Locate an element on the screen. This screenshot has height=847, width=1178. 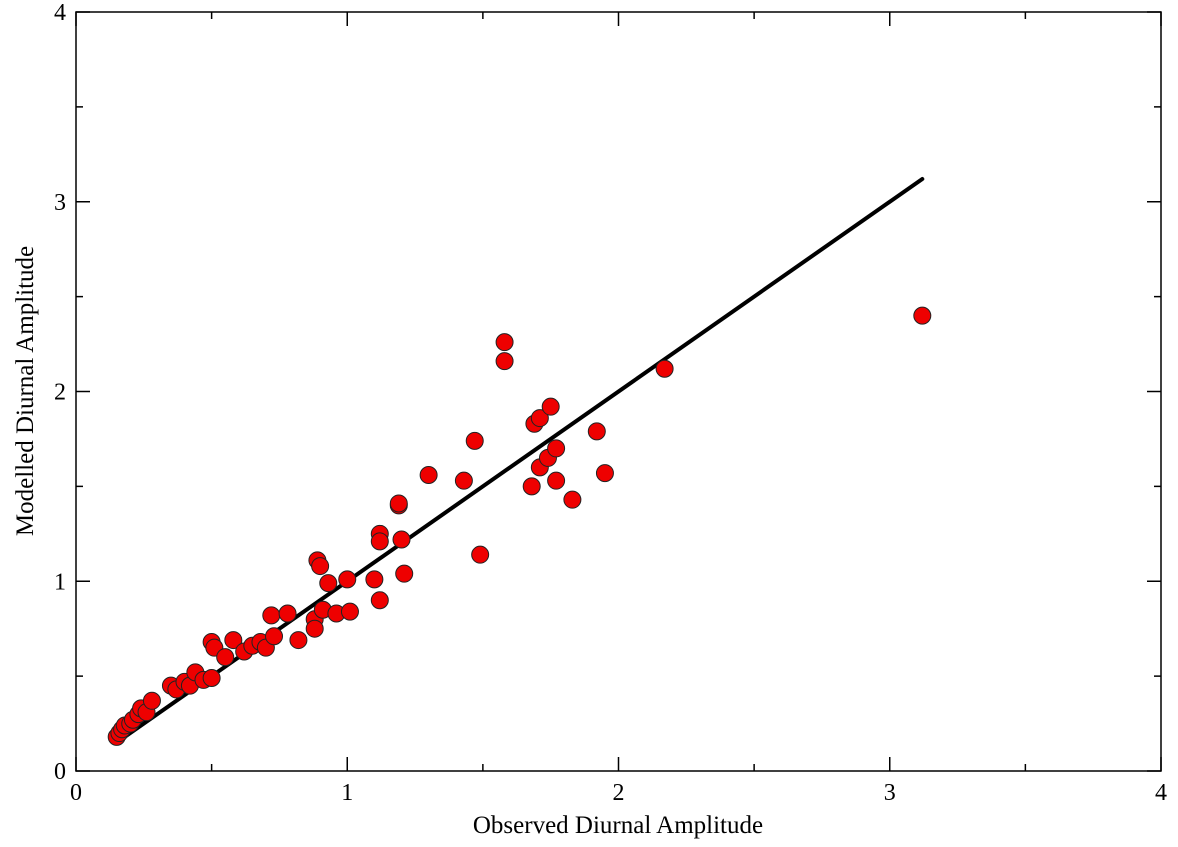
y-tick-label: 2 is located at coordinates (60, 393).